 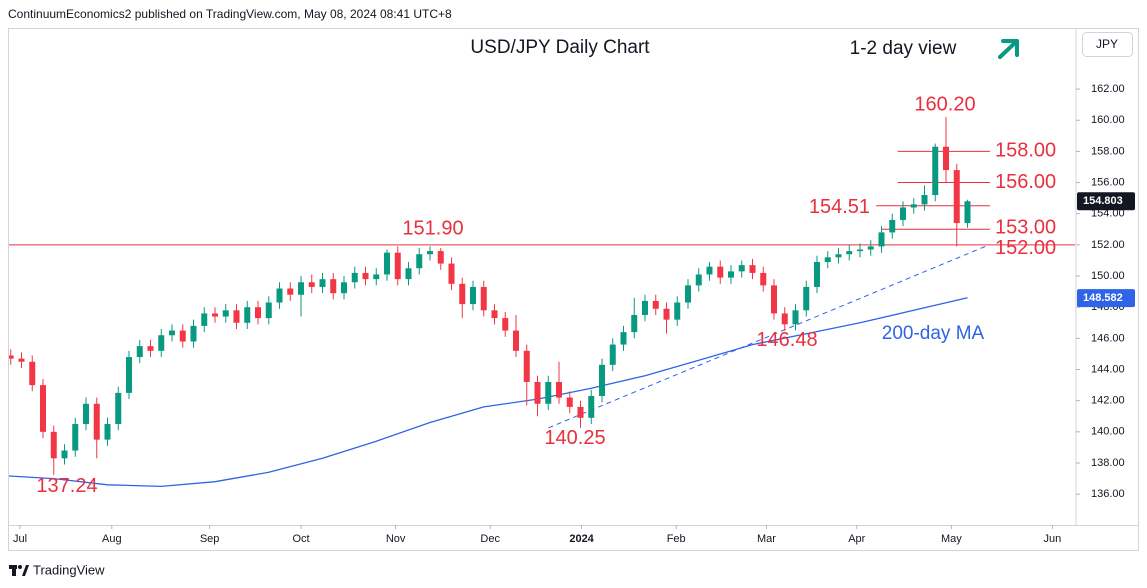 I want to click on y-tick-label: 144.00, so click(x=1108, y=369).